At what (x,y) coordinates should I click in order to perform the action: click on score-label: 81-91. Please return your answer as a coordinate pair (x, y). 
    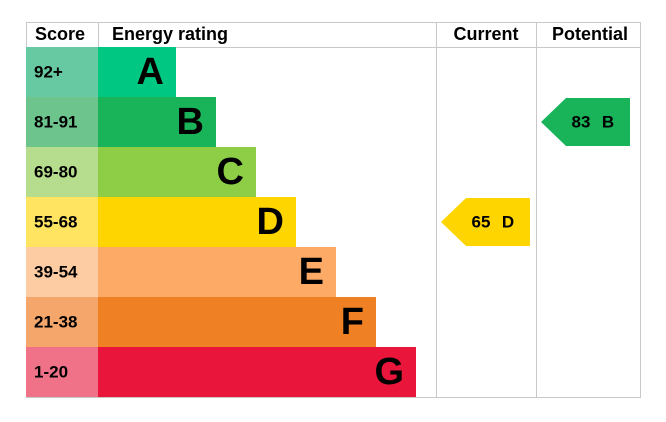
    Looking at the image, I should click on (55, 121).